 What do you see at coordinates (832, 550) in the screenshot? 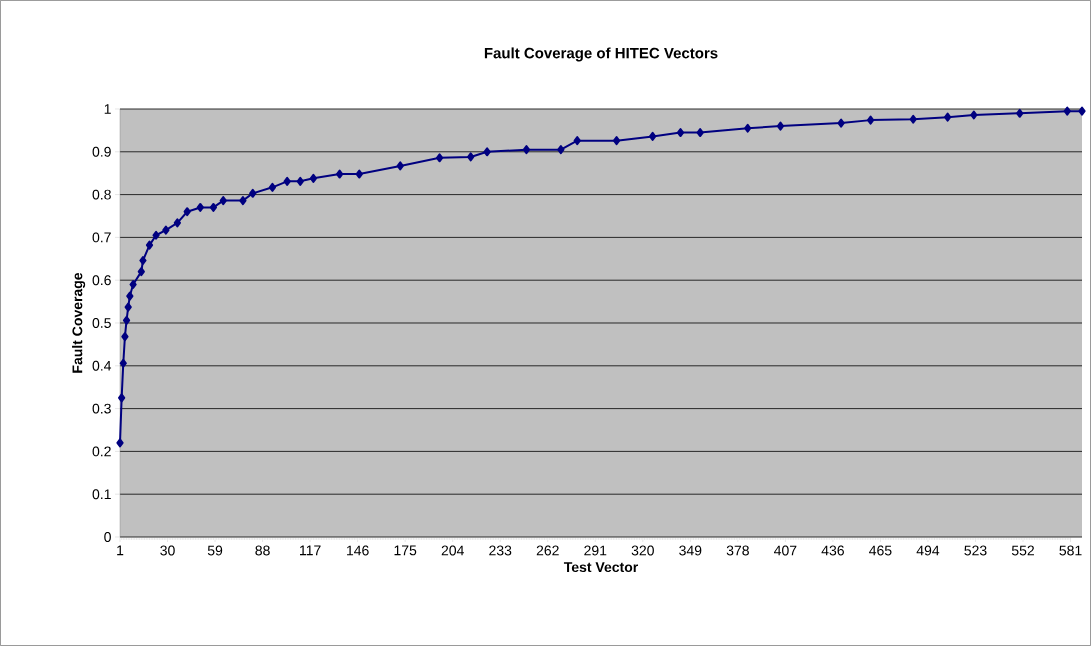
I see `x-tick-label: 436` at bounding box center [832, 550].